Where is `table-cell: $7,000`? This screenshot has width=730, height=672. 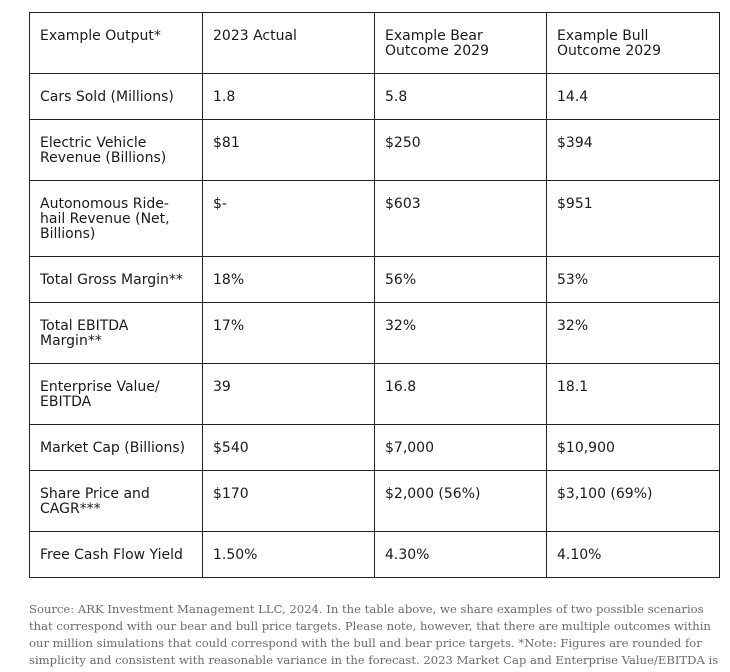
table-cell: $7,000 is located at coordinates (460, 447).